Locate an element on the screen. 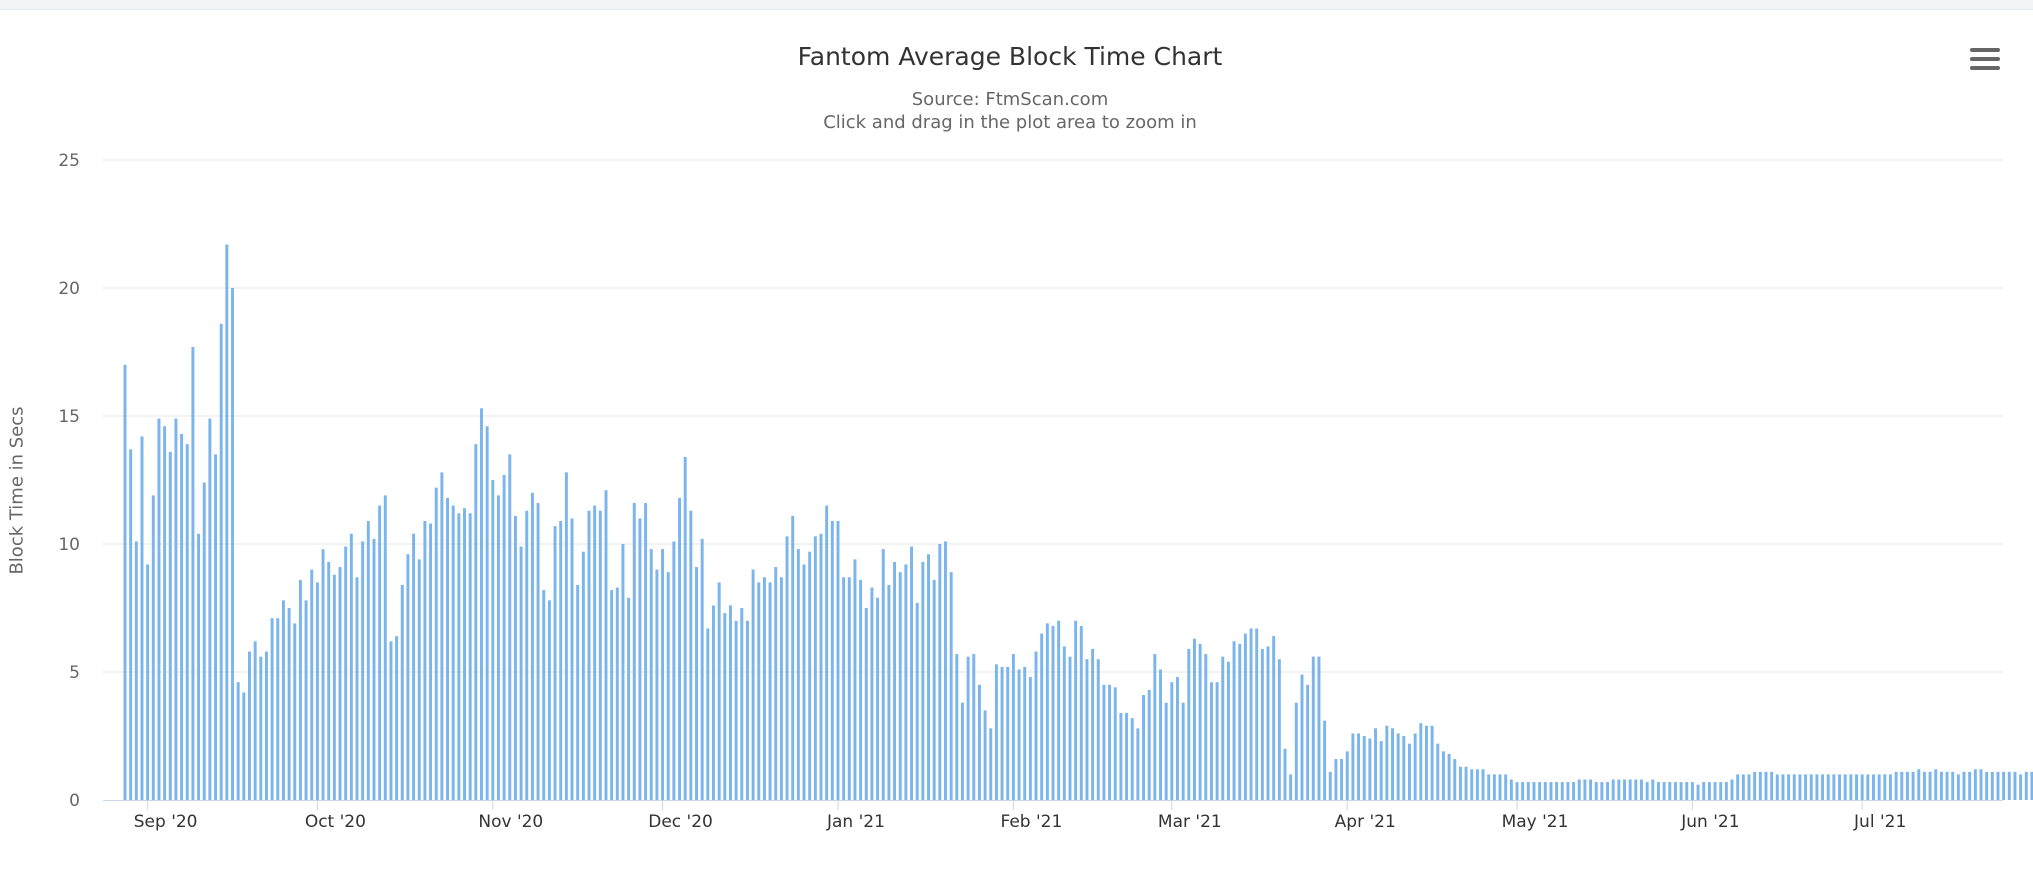  x-tick-label: Mar '21 is located at coordinates (1190, 822).